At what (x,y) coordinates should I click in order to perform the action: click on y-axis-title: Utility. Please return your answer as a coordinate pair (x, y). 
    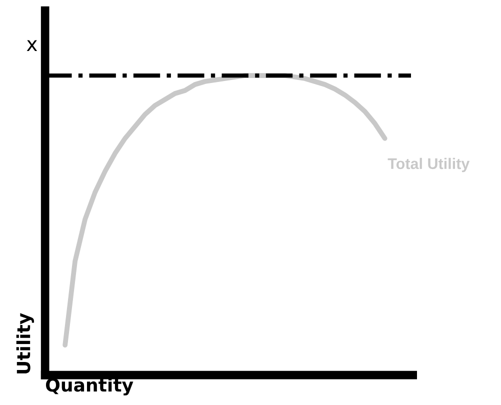
    Looking at the image, I should click on (25, 343).